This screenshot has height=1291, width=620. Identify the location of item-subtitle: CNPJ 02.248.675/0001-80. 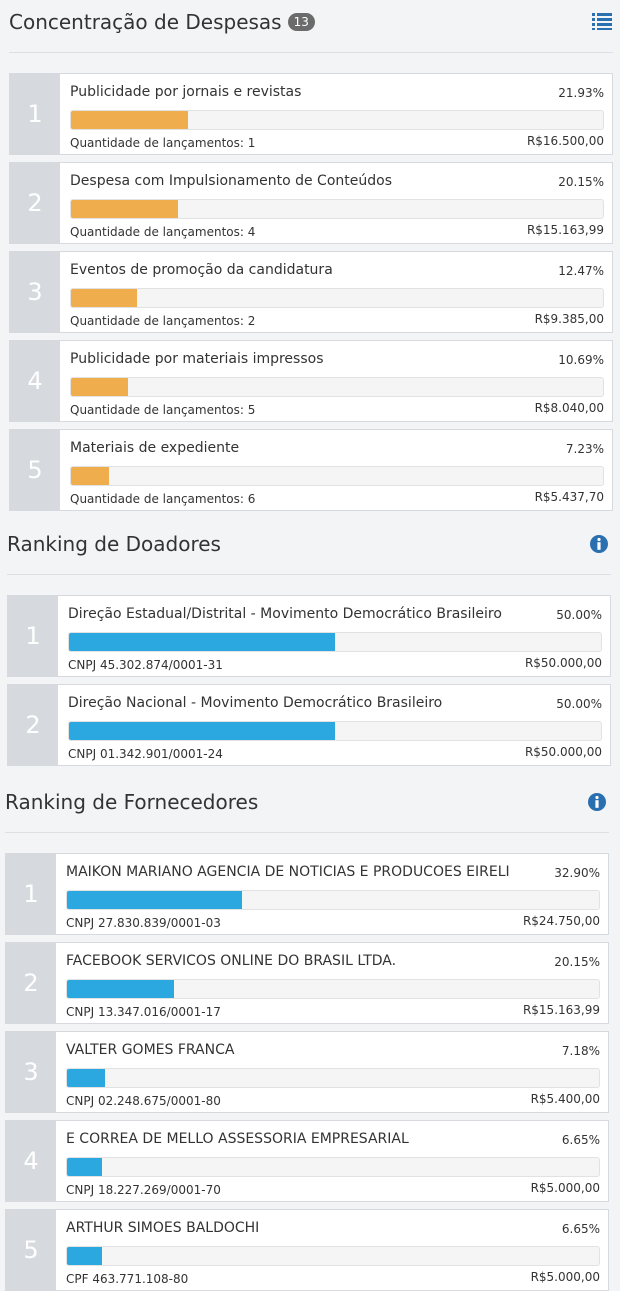
(143, 1101).